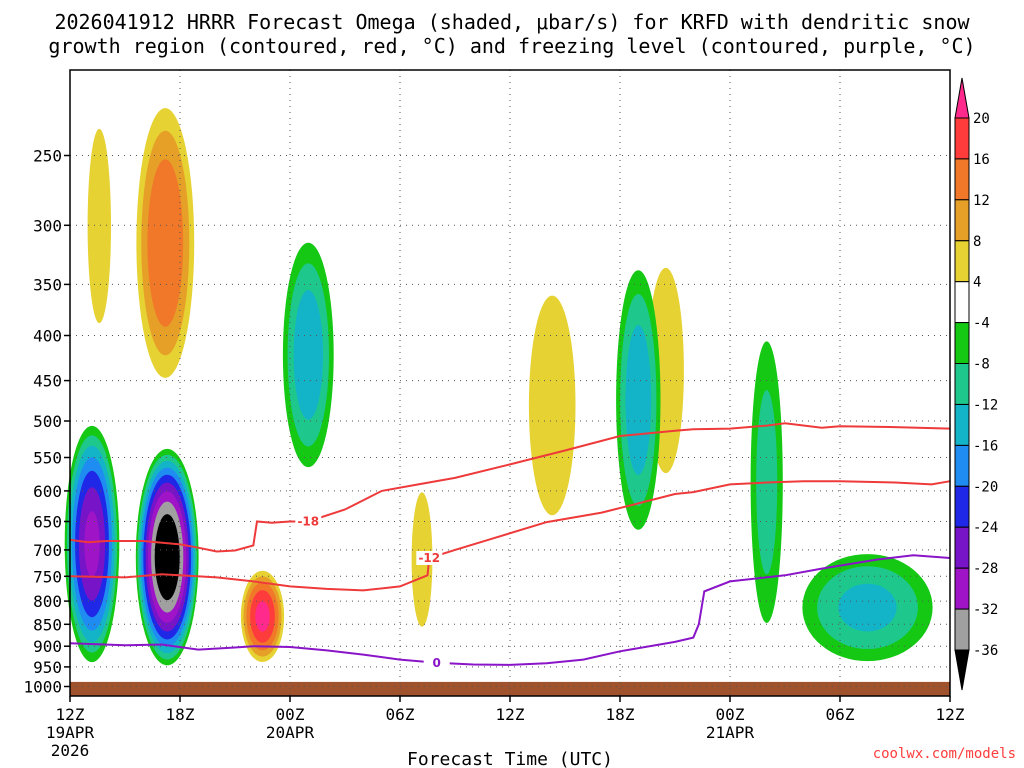 This screenshot has width=1024, height=768. Describe the element at coordinates (47, 491) in the screenshot. I see `y-tick-label-600: 600` at that location.